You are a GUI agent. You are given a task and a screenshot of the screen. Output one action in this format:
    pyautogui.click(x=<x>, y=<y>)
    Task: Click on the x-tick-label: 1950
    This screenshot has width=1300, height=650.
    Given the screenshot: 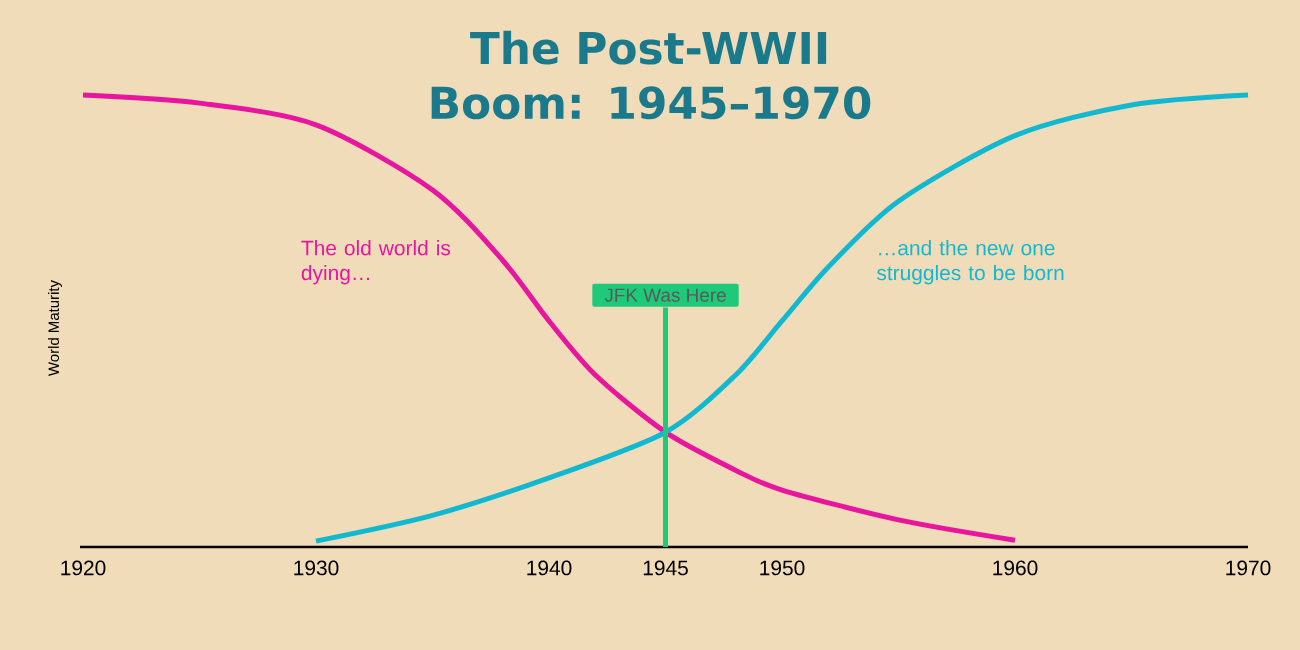 What is the action you would take?
    pyautogui.click(x=782, y=568)
    